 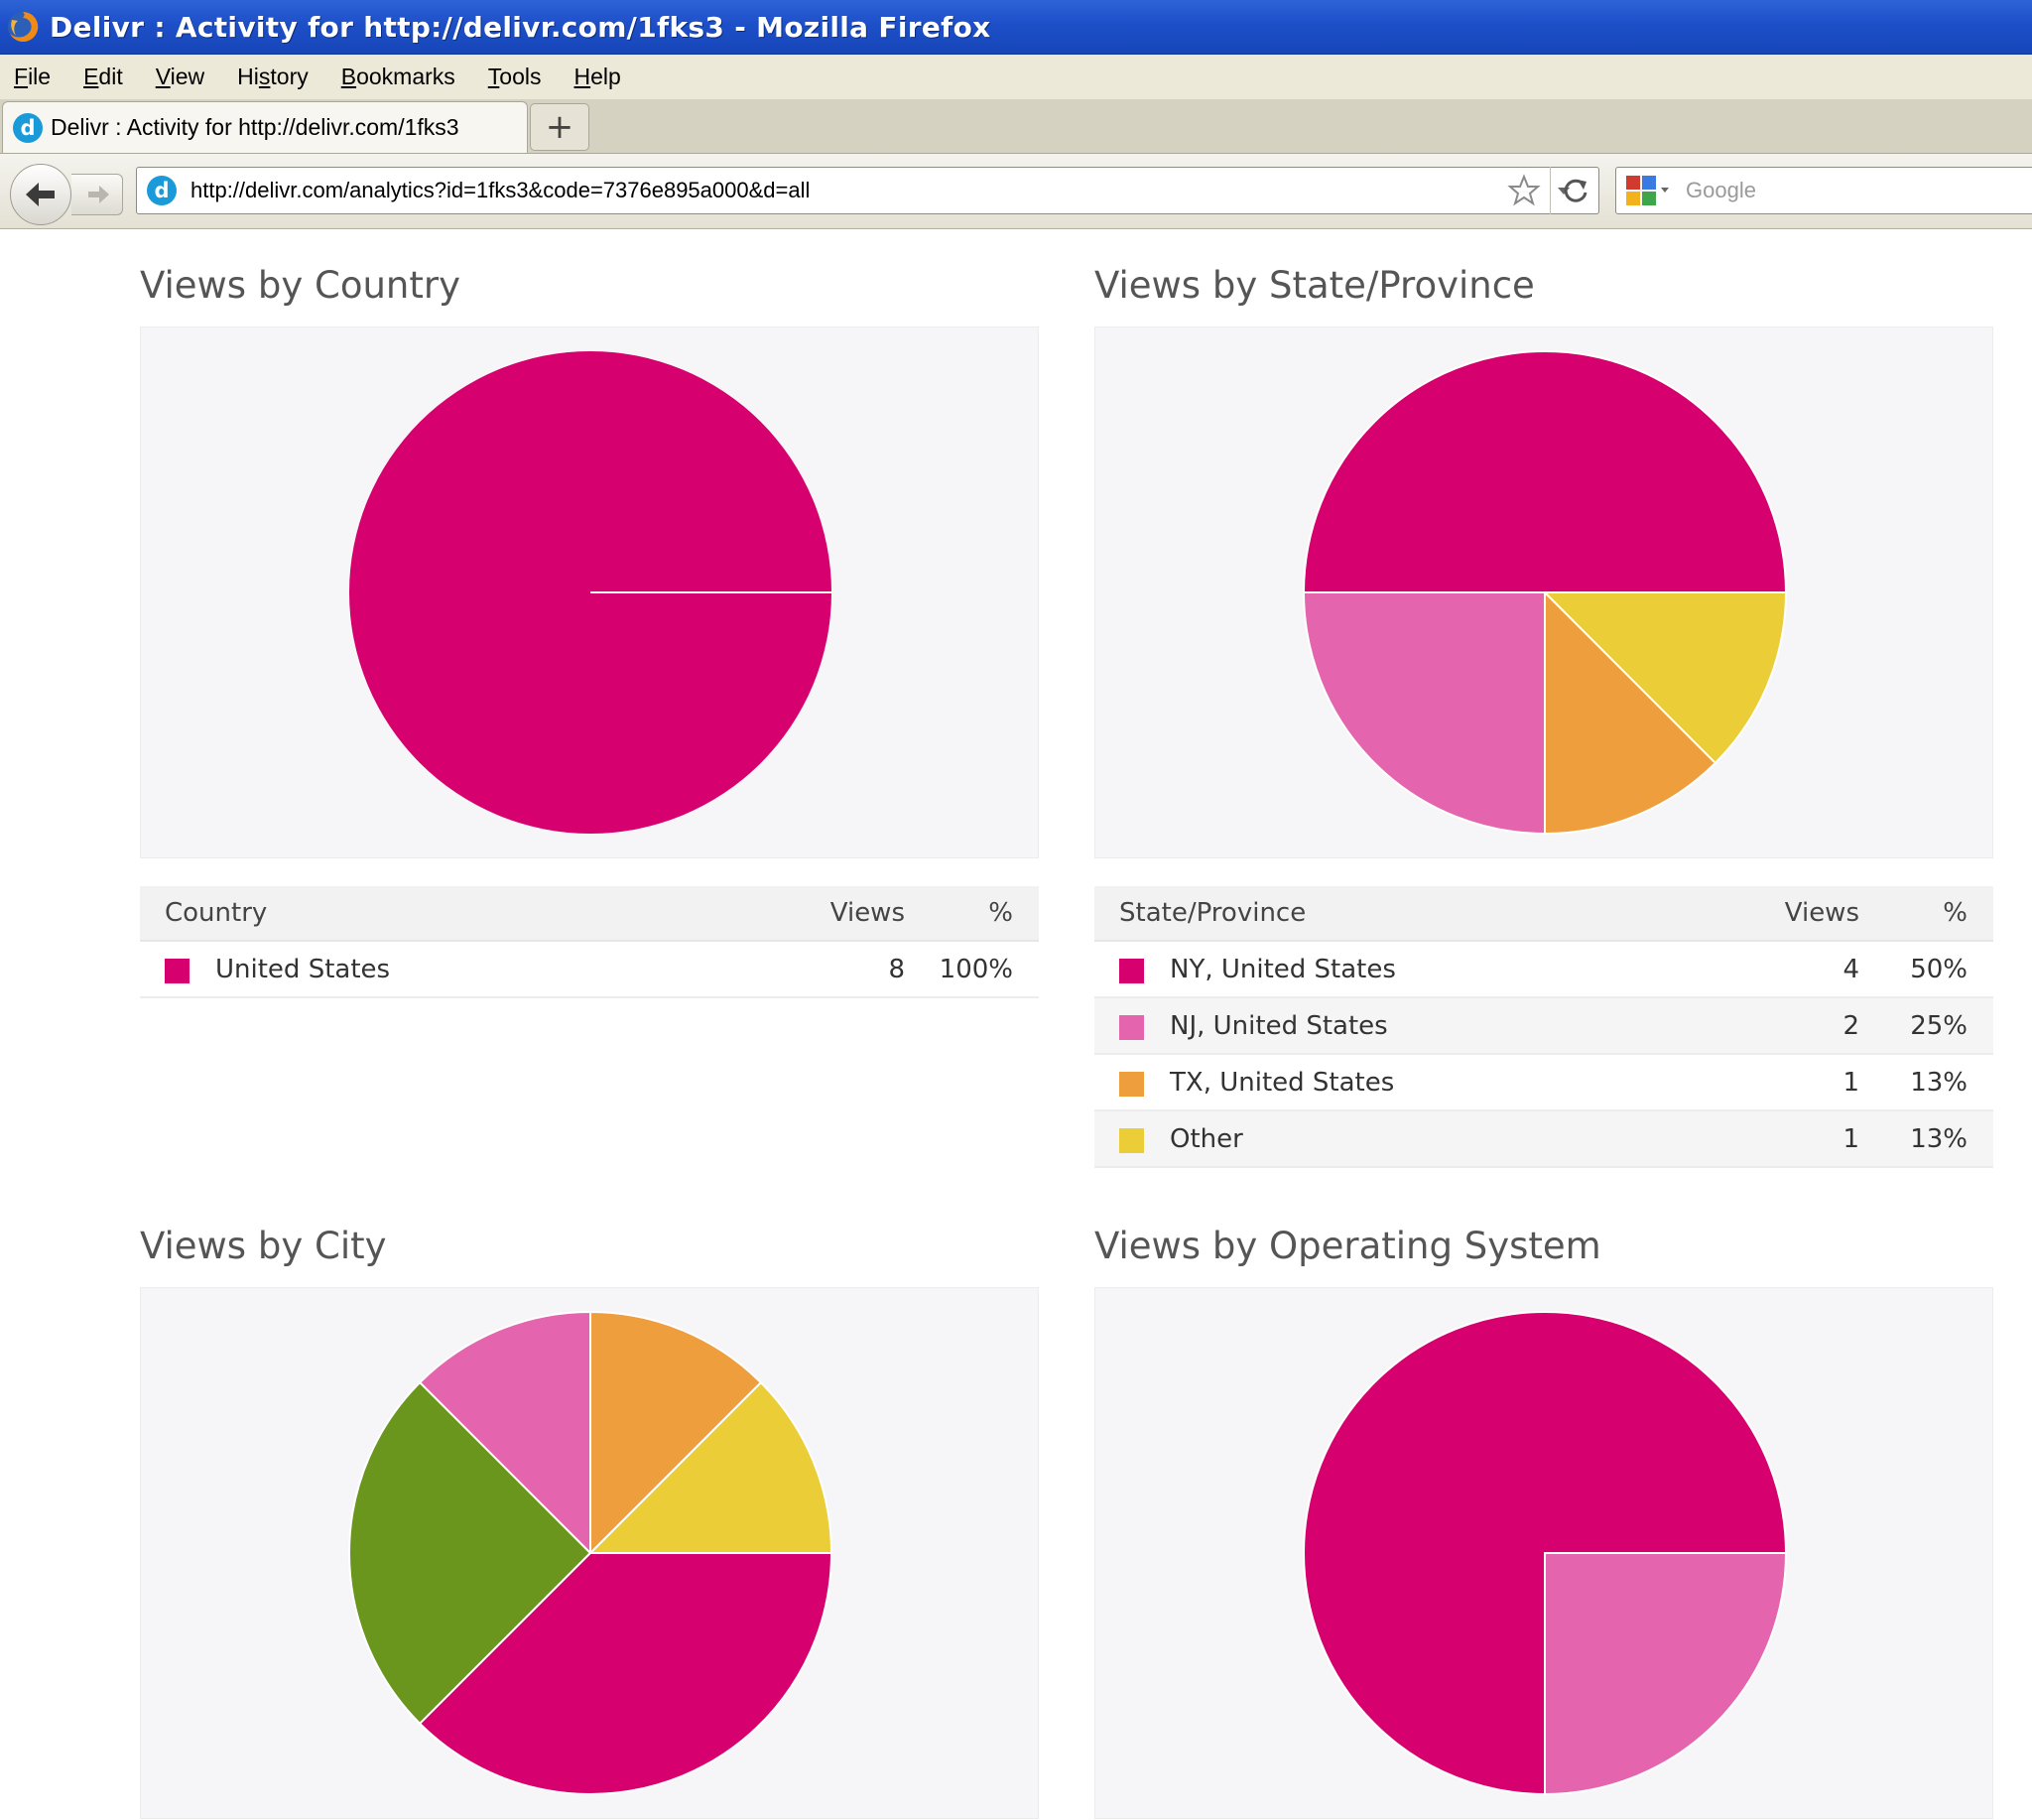 What do you see at coordinates (303, 969) in the screenshot?
I see `row-name: United States` at bounding box center [303, 969].